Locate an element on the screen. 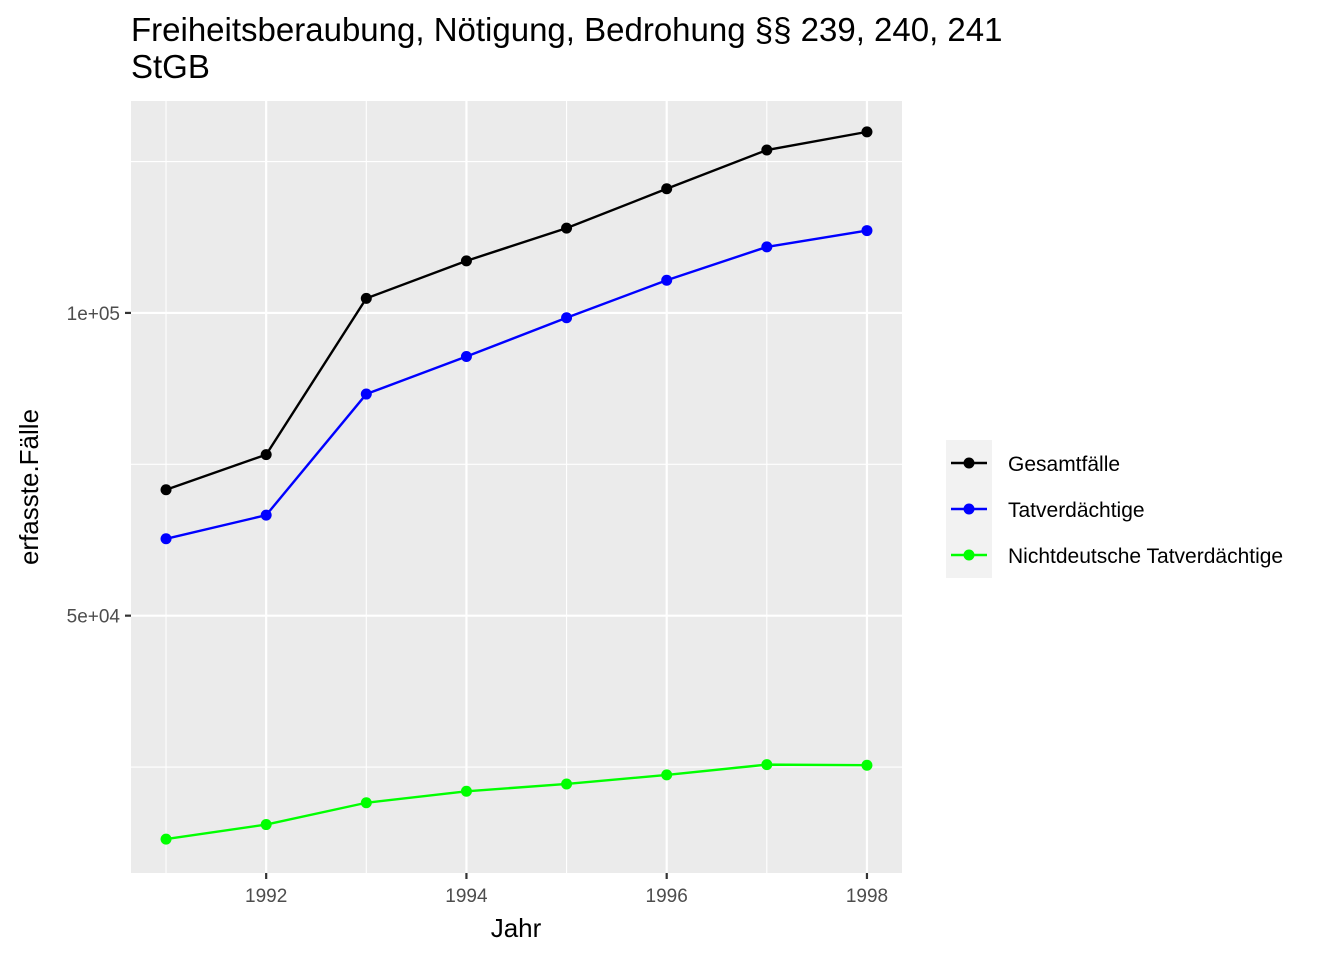  legend-item: Tatverdächtige is located at coordinates (1048, 510).